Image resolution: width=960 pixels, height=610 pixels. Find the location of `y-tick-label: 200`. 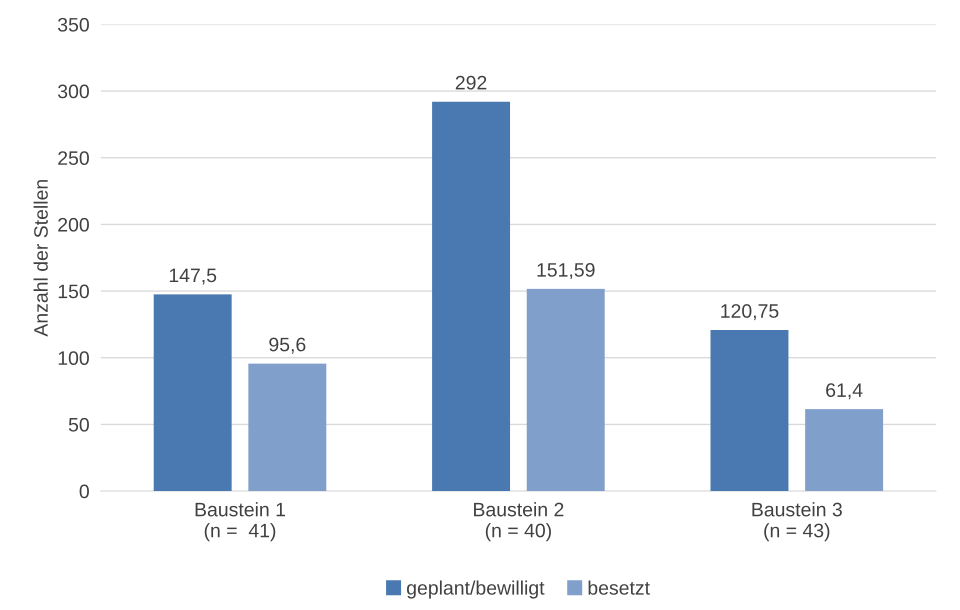

y-tick-label: 200 is located at coordinates (73, 225).